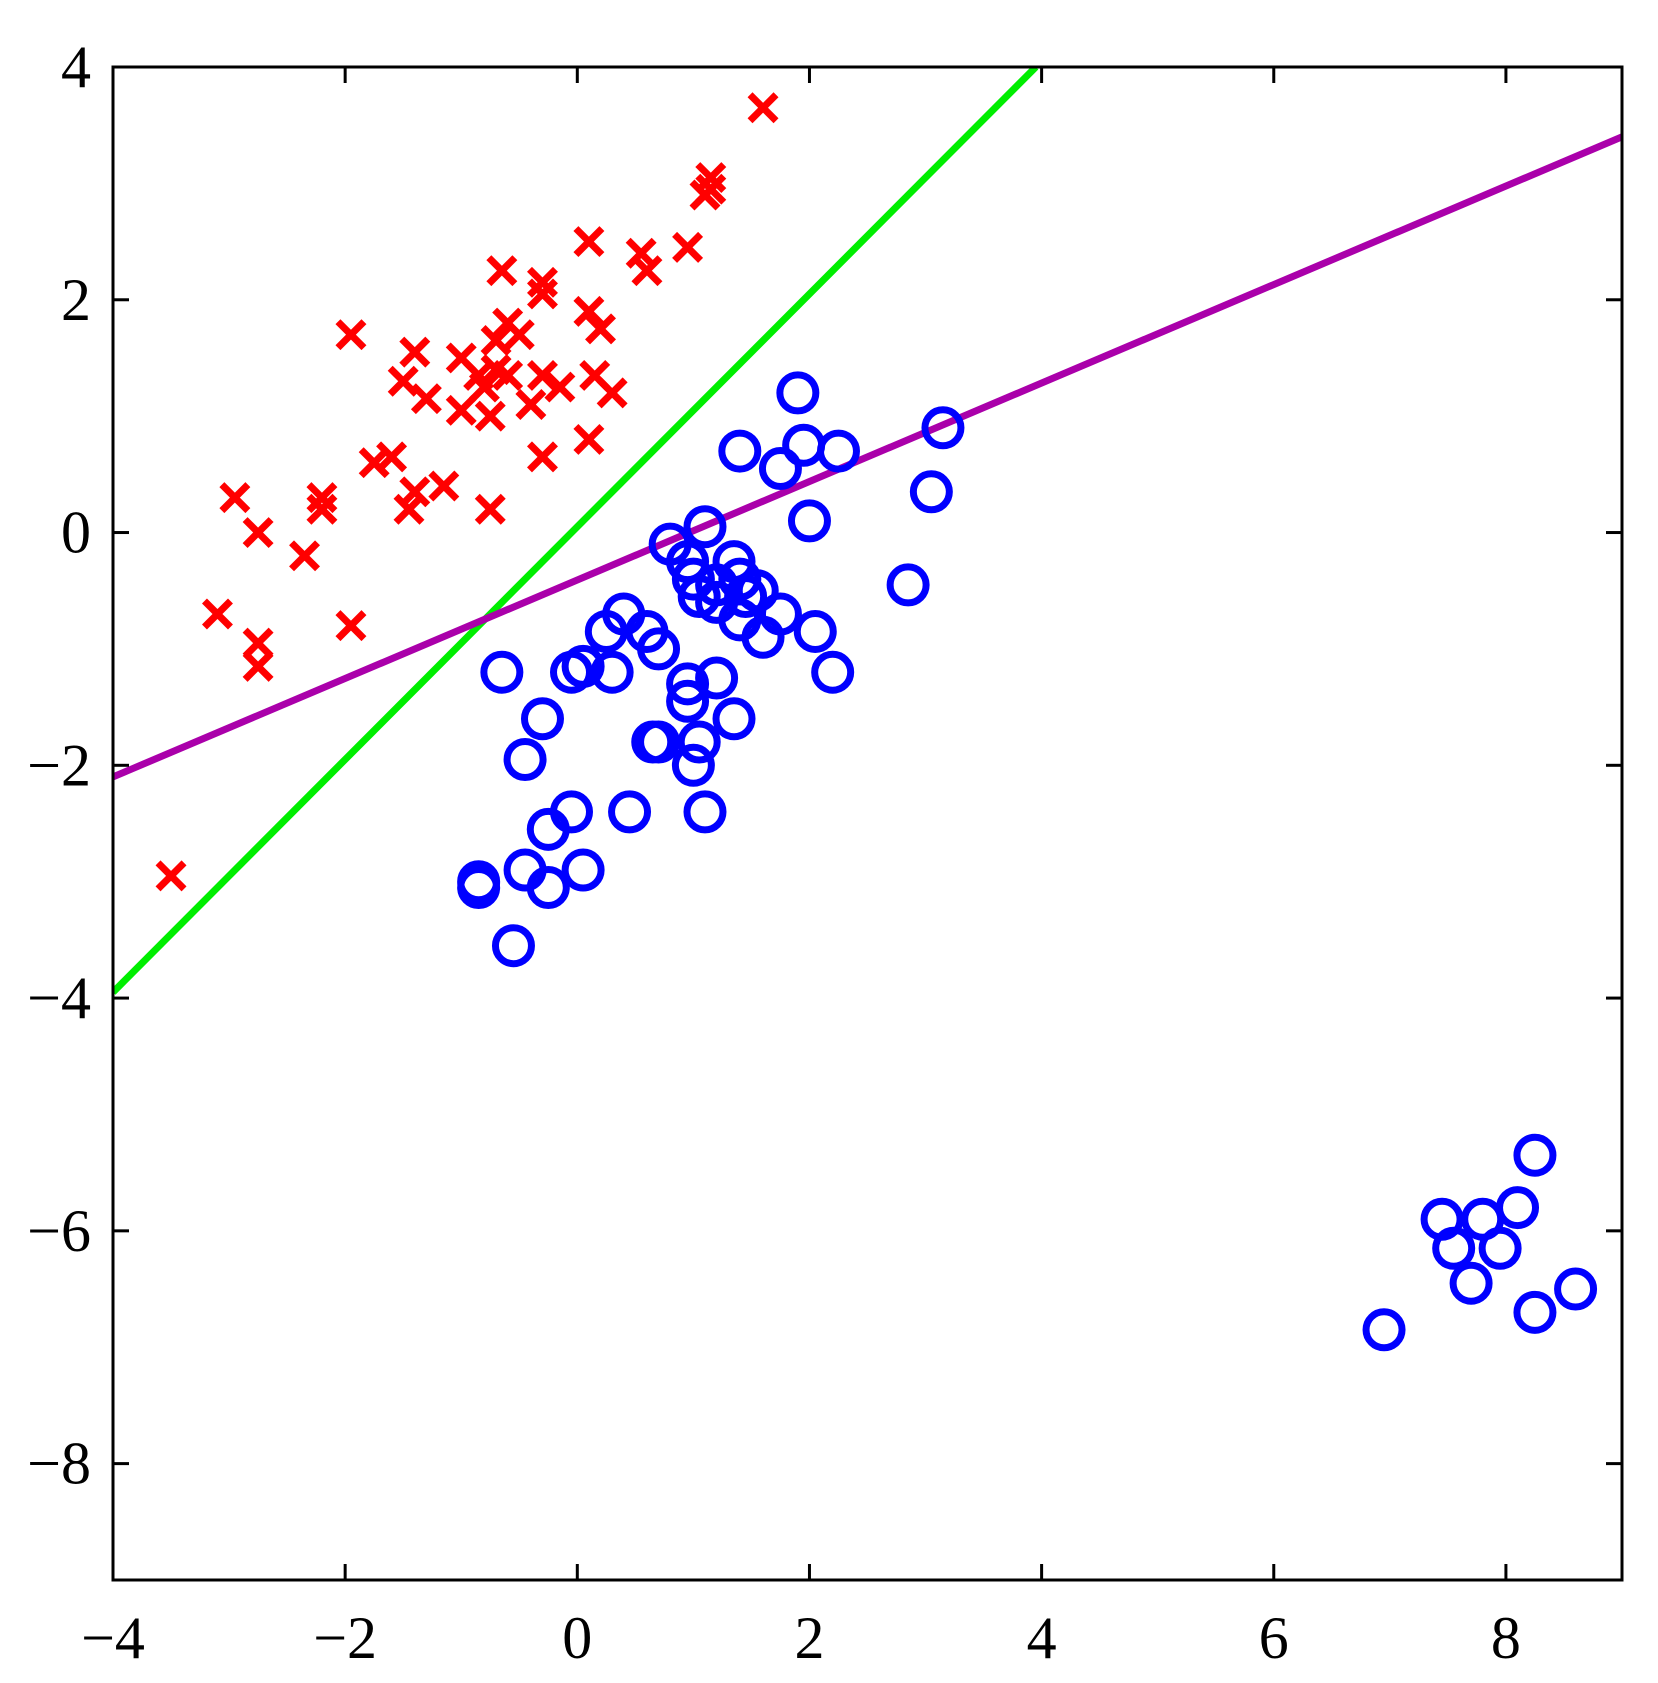 The image size is (1658, 1683). I want to click on y-tick-label: 4, so click(76, 67).